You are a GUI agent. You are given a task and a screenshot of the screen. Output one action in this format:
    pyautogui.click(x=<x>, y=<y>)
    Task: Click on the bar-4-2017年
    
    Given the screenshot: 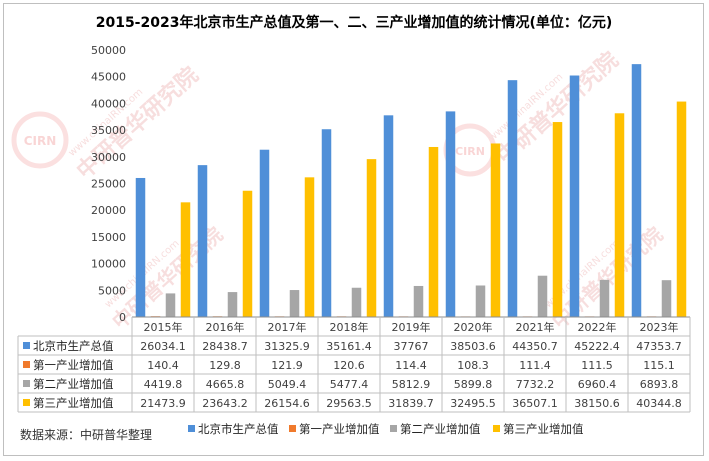 What is the action you would take?
    pyautogui.click(x=309, y=247)
    